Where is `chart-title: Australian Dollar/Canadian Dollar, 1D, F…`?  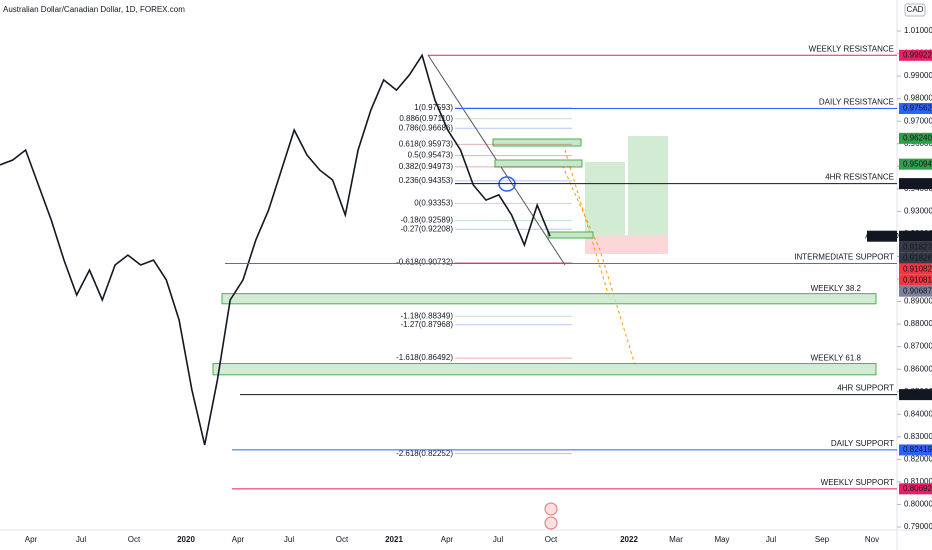
chart-title: Australian Dollar/Canadian Dollar, 1D, F… is located at coordinates (94, 9).